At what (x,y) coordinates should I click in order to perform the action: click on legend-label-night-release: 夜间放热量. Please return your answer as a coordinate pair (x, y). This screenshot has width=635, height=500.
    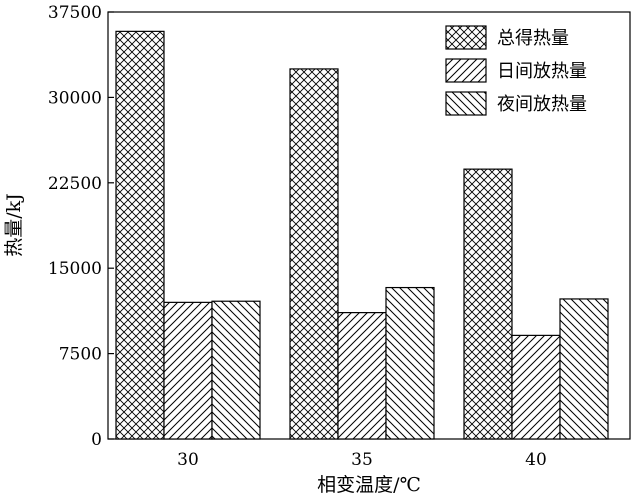
    Looking at the image, I should click on (542, 104).